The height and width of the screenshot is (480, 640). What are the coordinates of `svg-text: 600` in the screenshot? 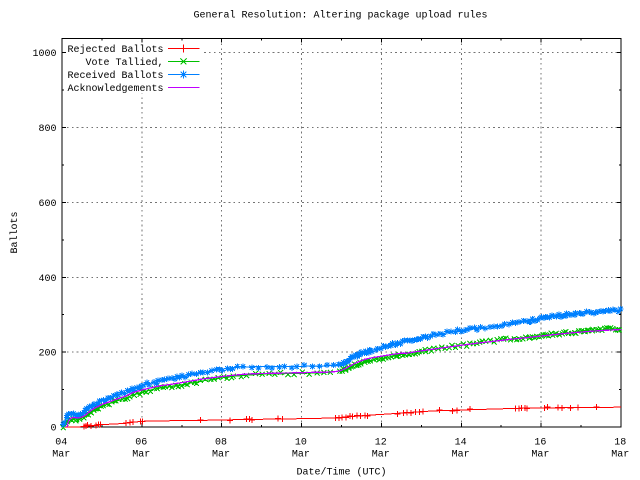 It's located at (47, 204).